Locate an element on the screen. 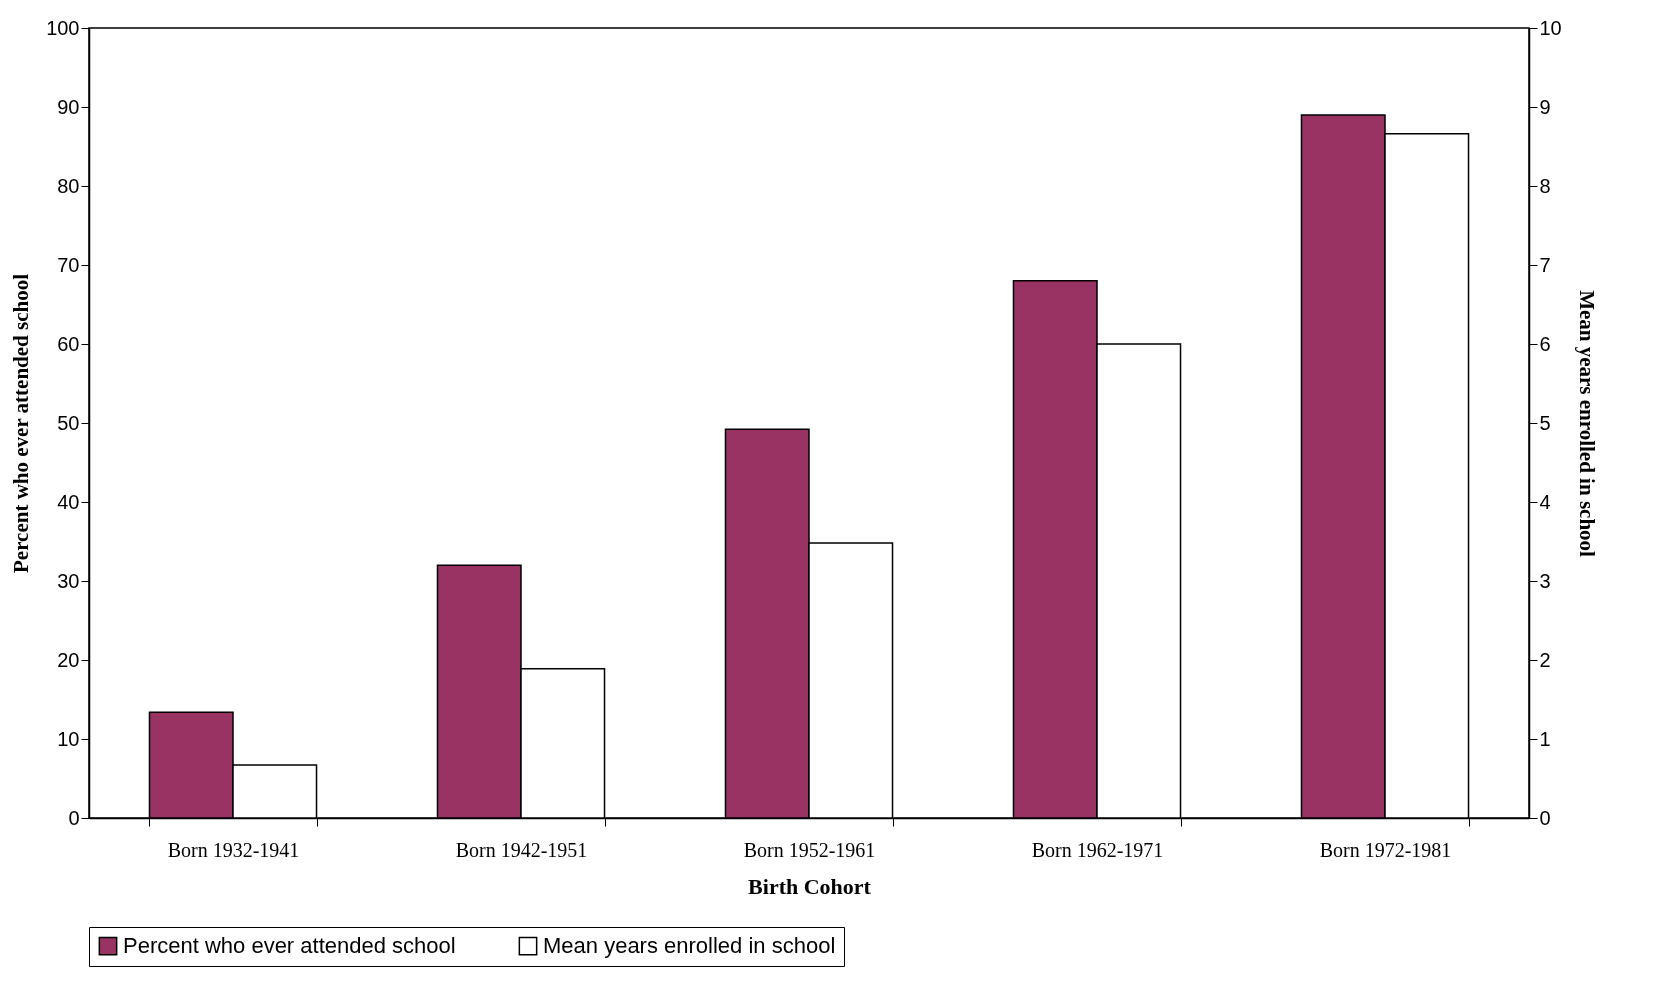 Image resolution: width=1657 pixels, height=992 pixels. y2-tick-label: 3 is located at coordinates (1545, 580).